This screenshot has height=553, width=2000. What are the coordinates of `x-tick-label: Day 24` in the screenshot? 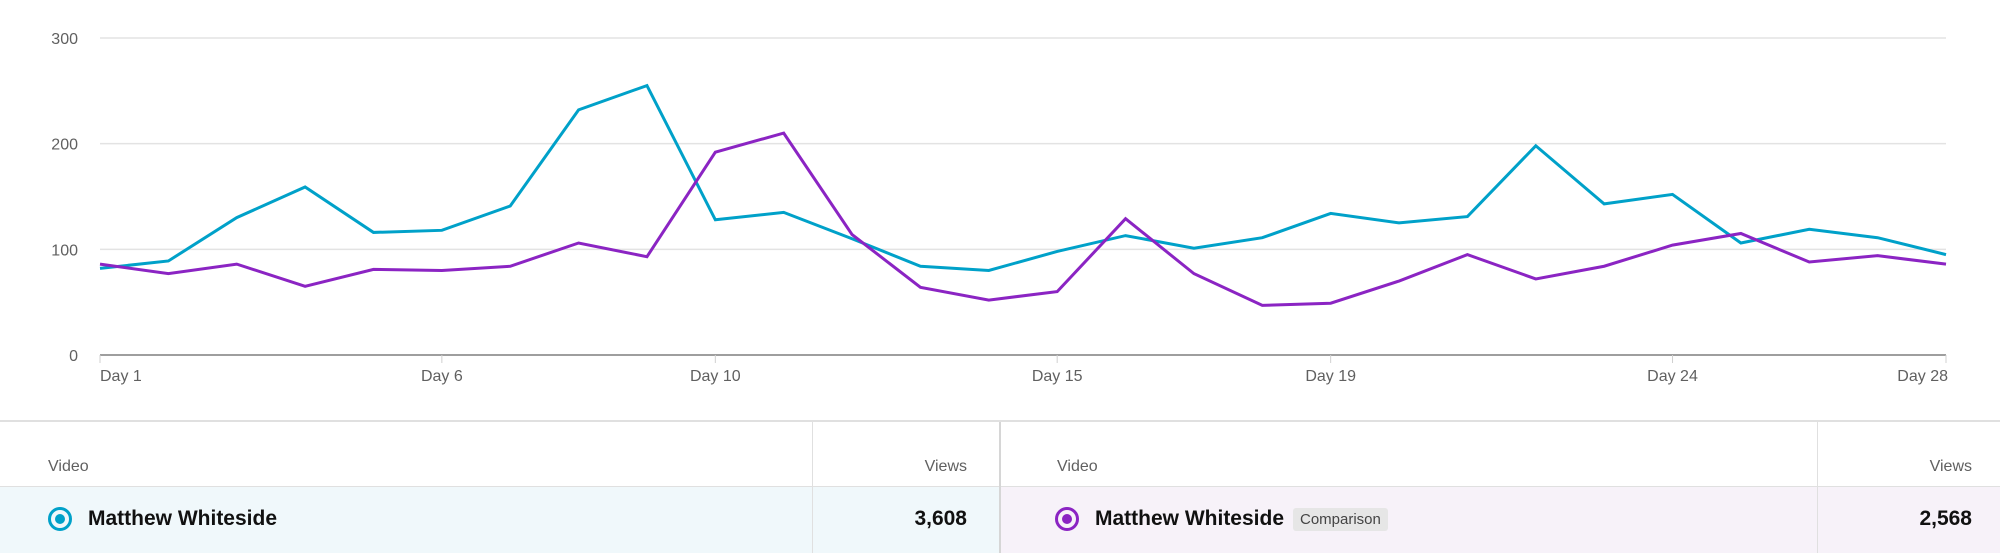 It's located at (1672, 376).